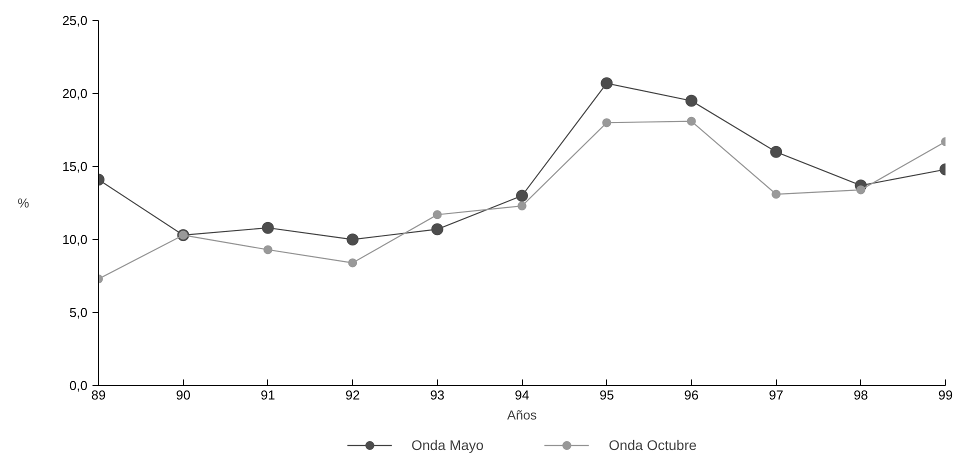 Image resolution: width=961 pixels, height=473 pixels. Describe the element at coordinates (24, 203) in the screenshot. I see `y-axis-title: %` at that location.